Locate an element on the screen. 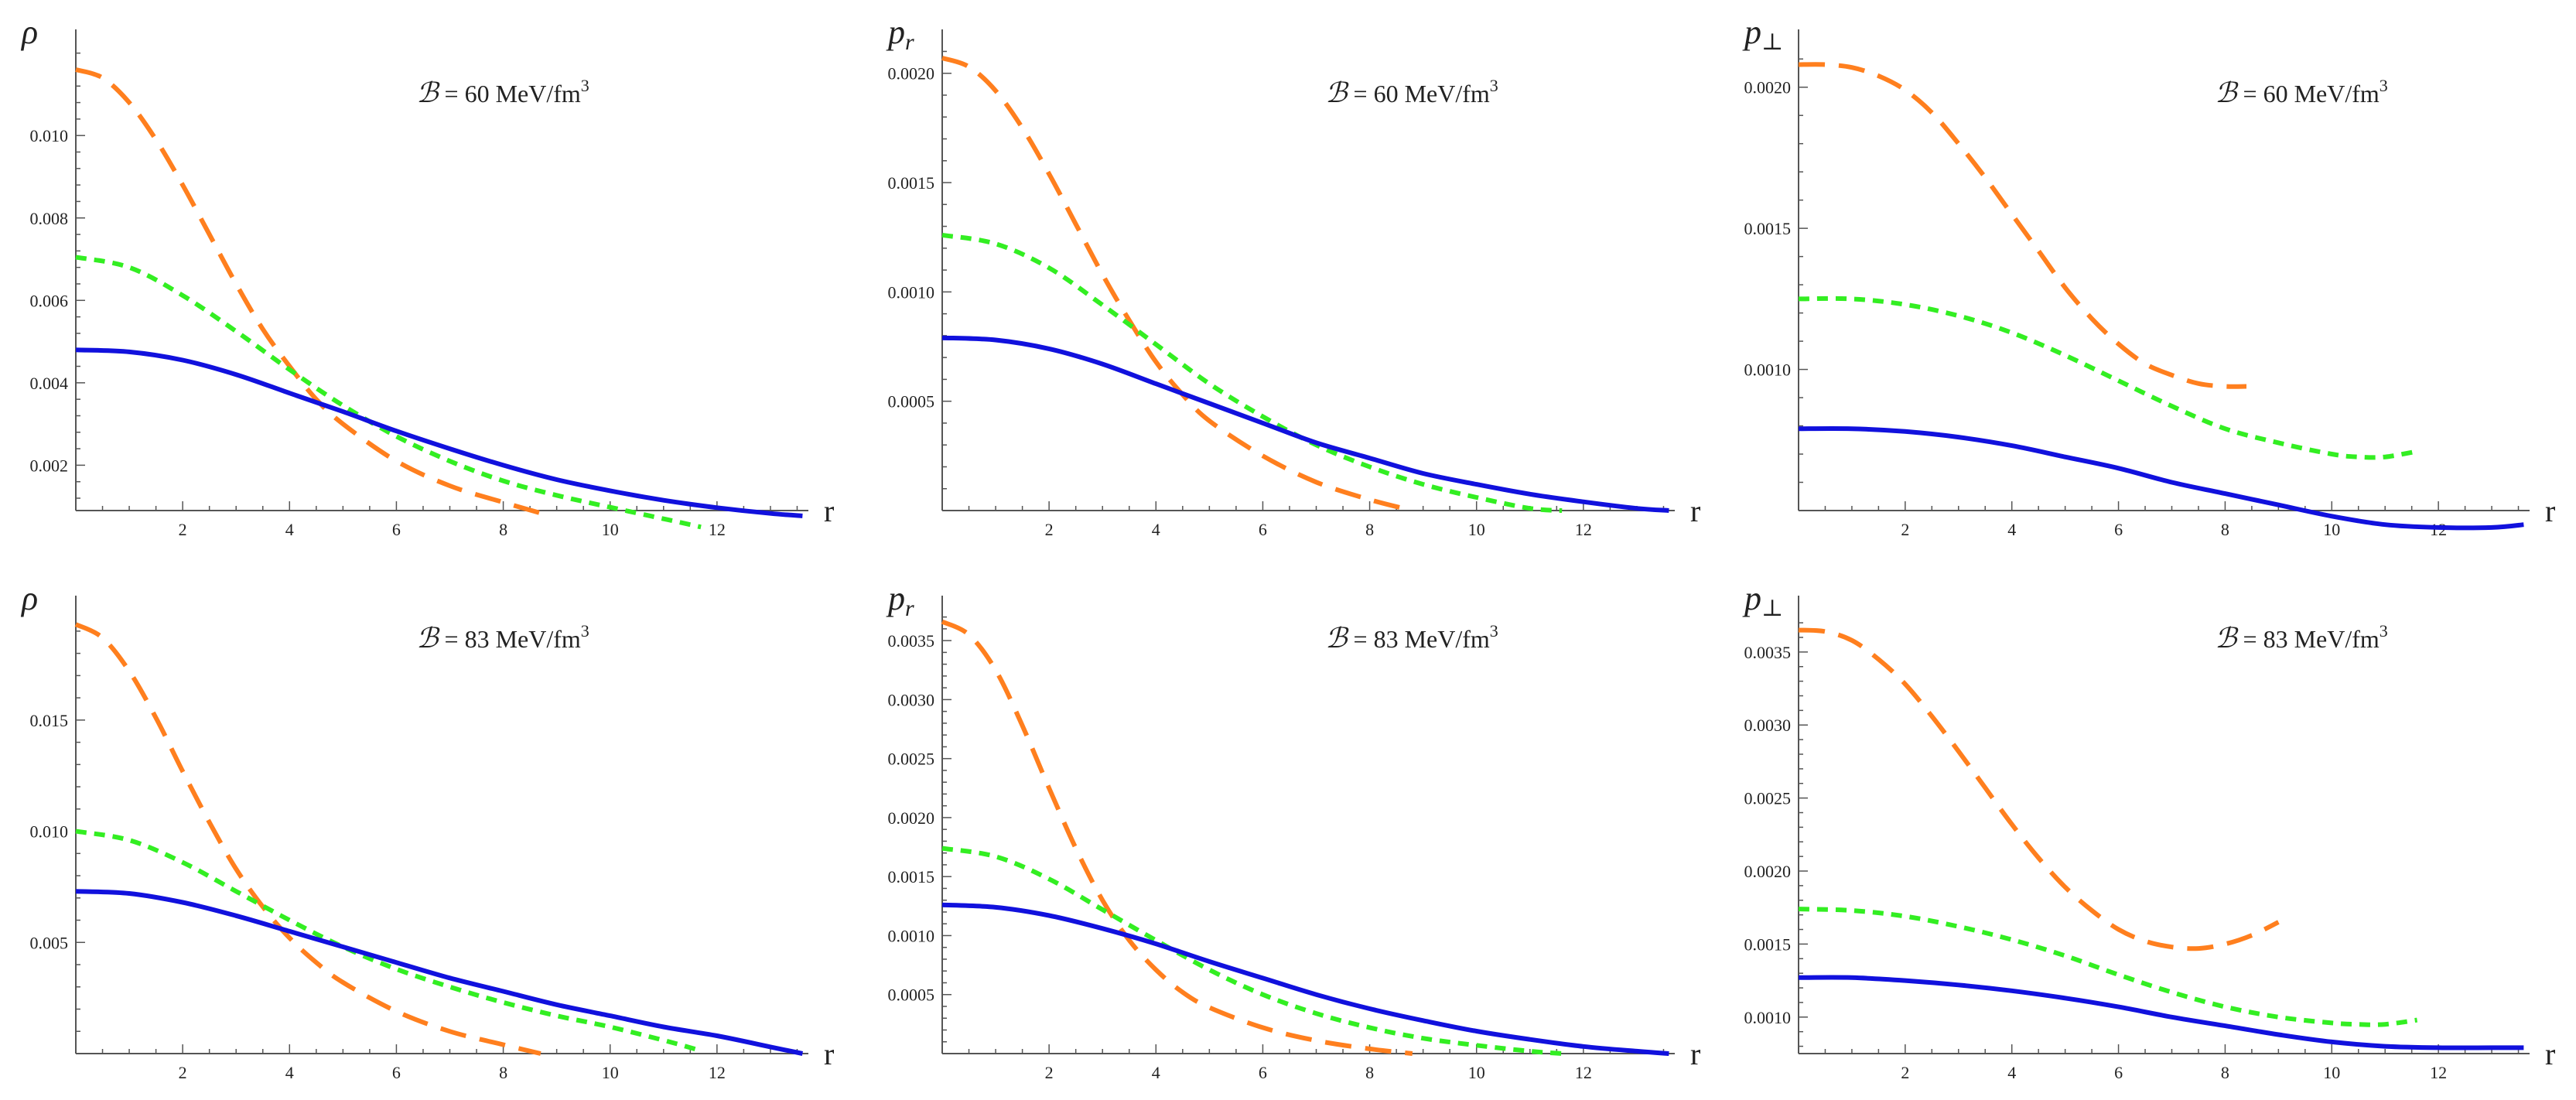 The height and width of the screenshot is (1100, 2576). y-tick-label: 0.0005 is located at coordinates (911, 402).